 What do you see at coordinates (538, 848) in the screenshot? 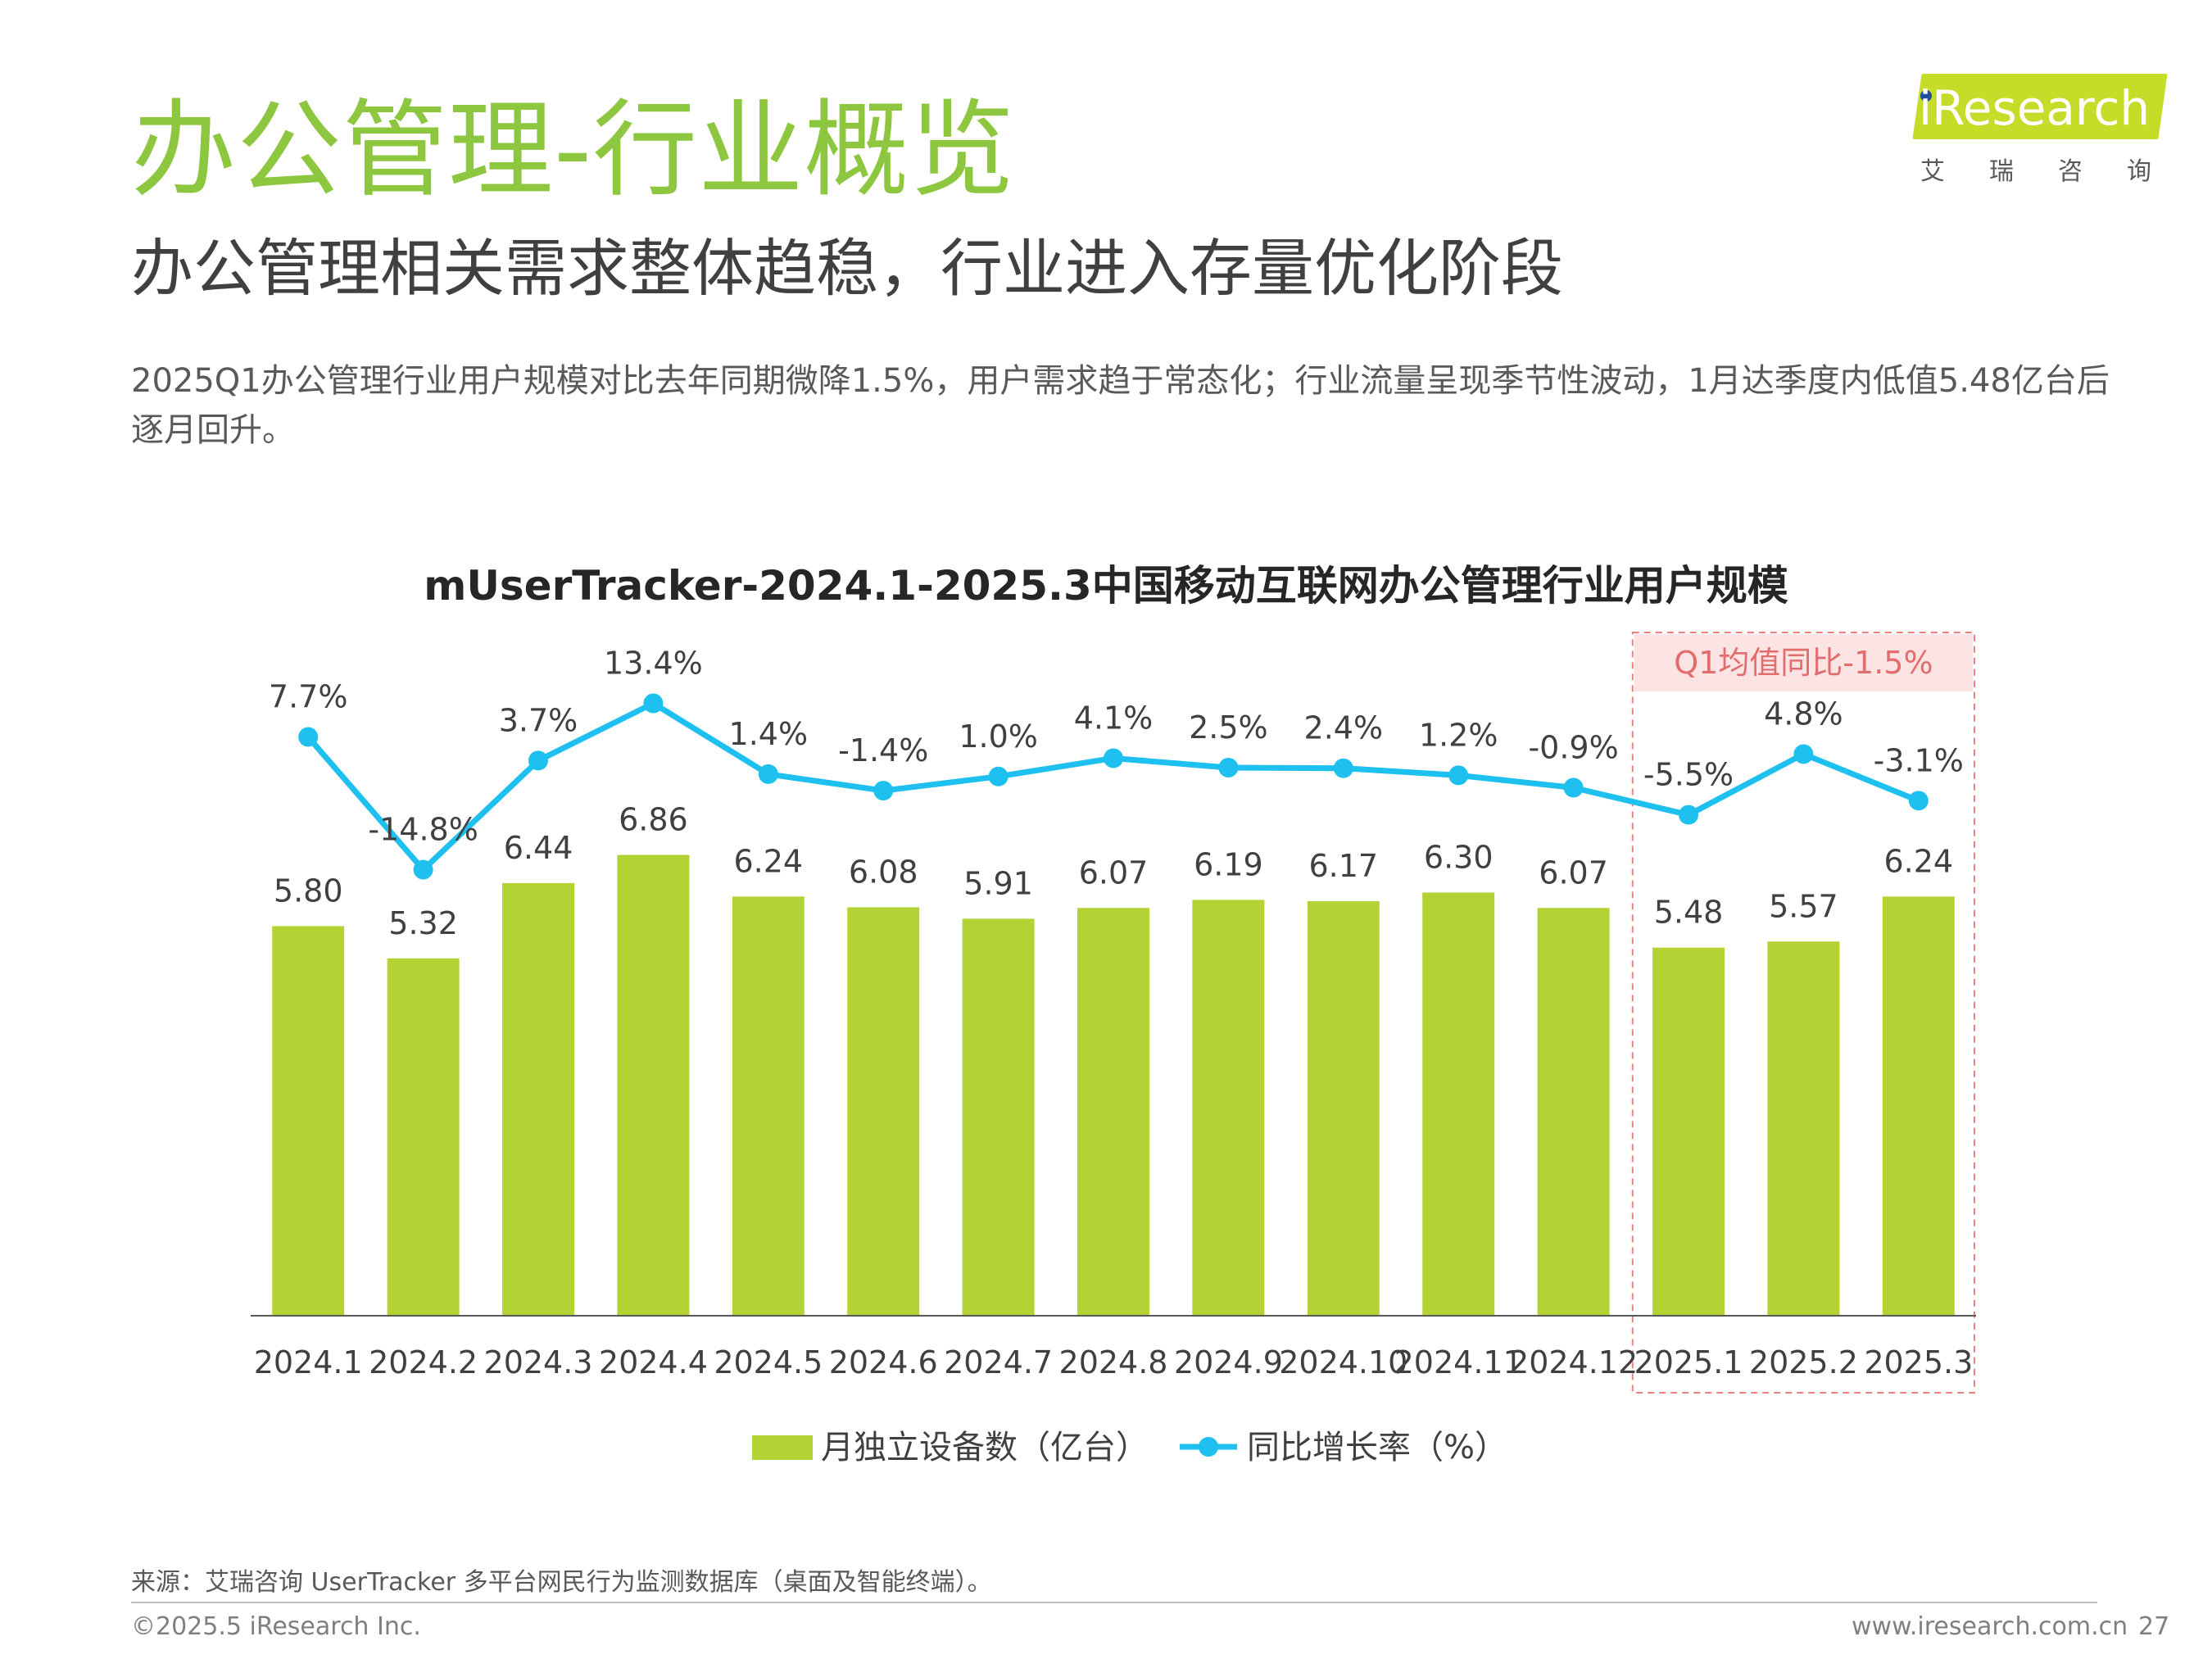
I see `bar-label-2024.3: 6.44` at bounding box center [538, 848].